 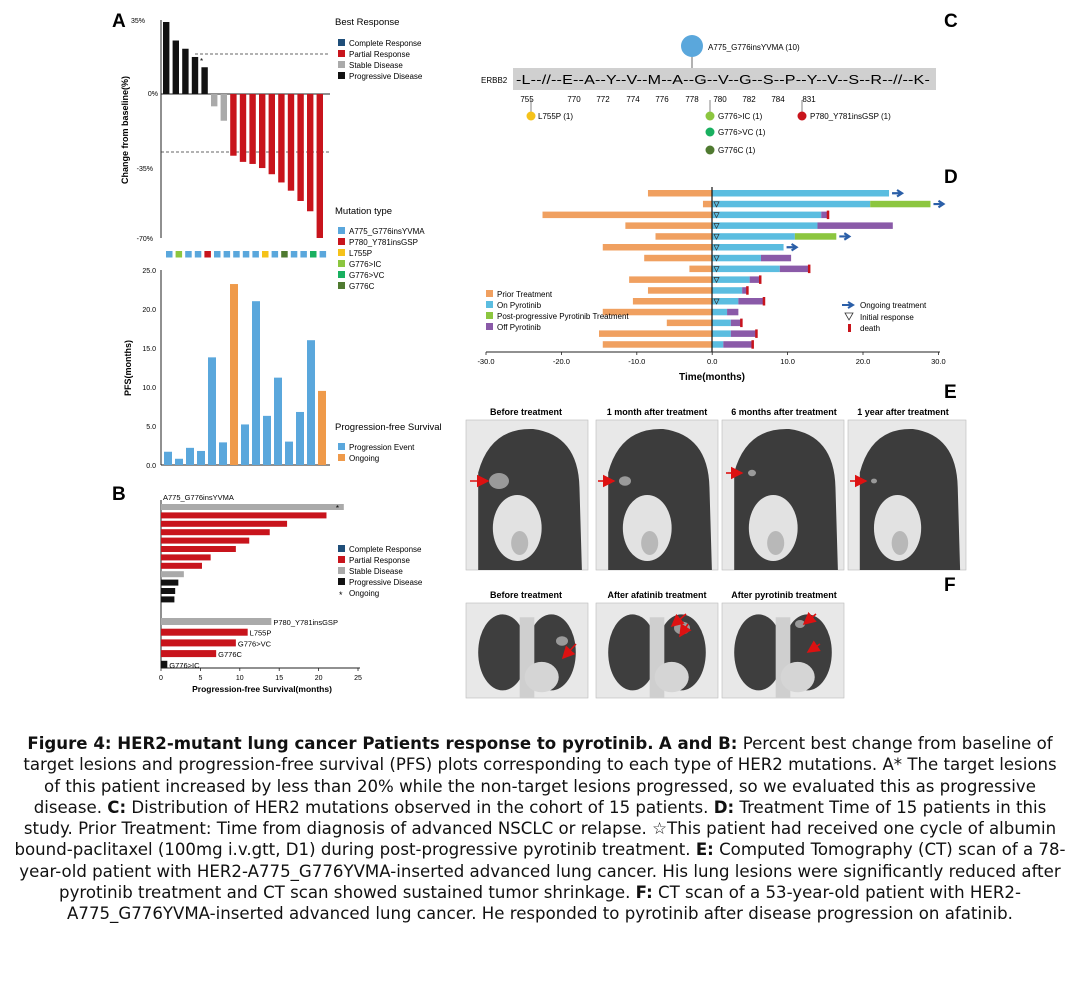 I want to click on lollipop-g776c-label: G776C (1), so click(x=737, y=150).